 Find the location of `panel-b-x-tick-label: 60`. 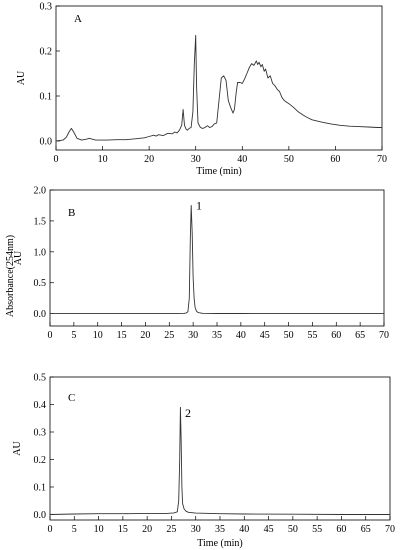

panel-b-x-tick-label: 60 is located at coordinates (336, 335).